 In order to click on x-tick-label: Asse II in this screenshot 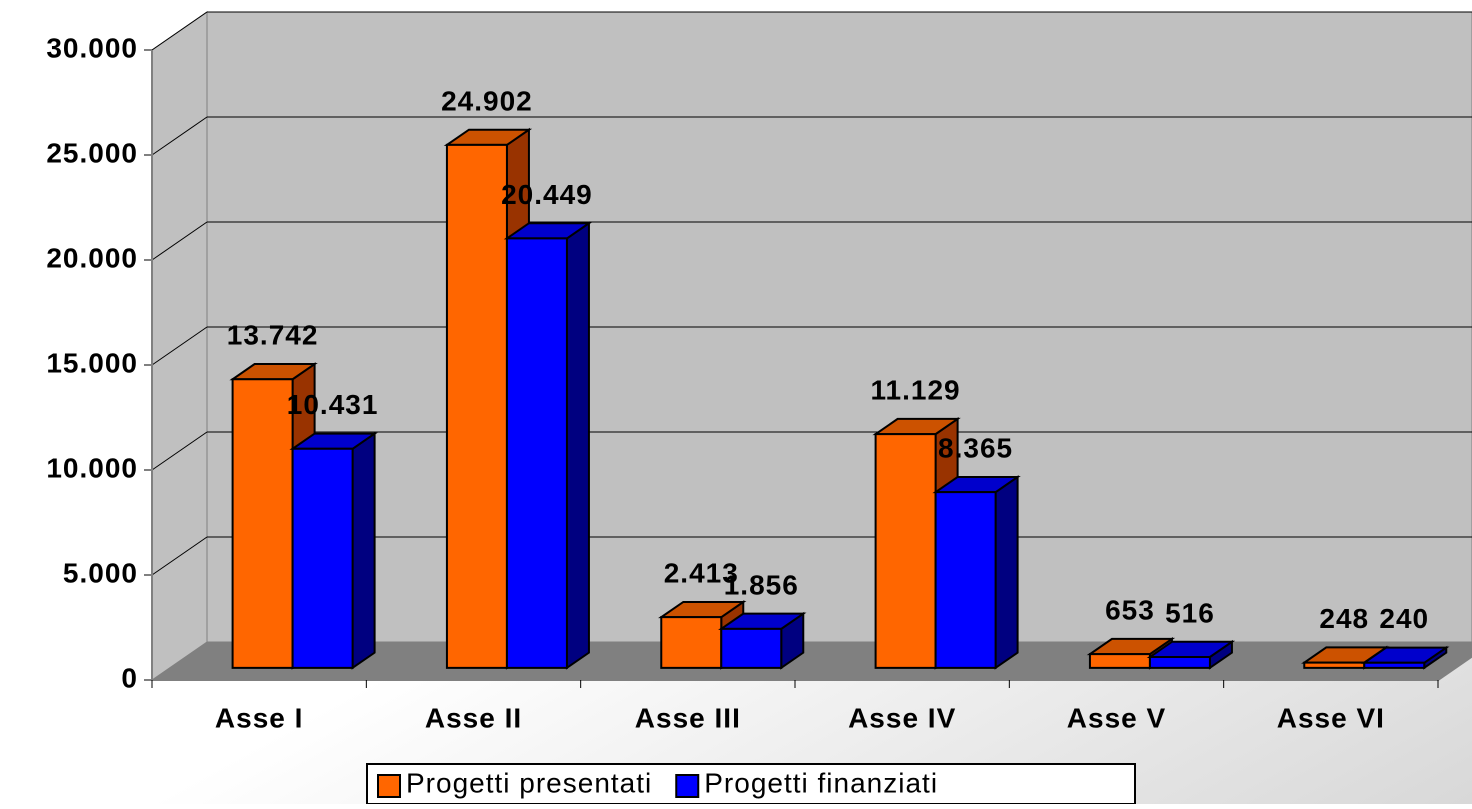, I will do `click(473, 717)`.